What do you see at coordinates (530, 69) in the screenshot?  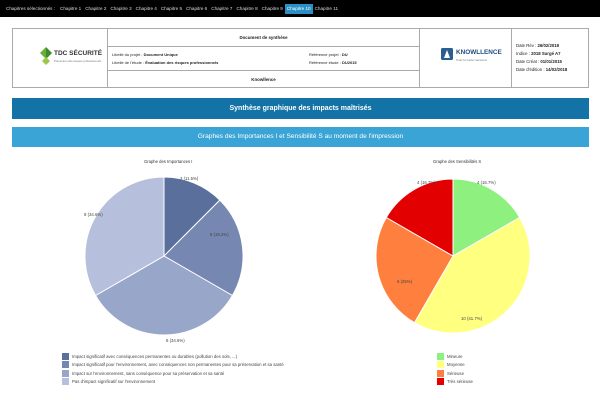 I see `meta-edition-date-label: Date d'édition :` at bounding box center [530, 69].